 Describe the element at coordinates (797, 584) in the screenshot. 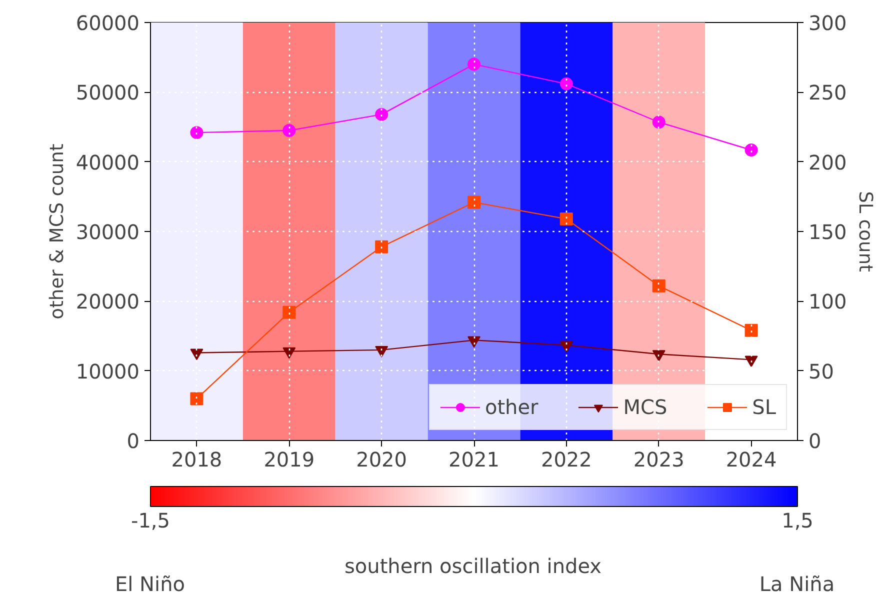

I see `text: La Niña` at that location.